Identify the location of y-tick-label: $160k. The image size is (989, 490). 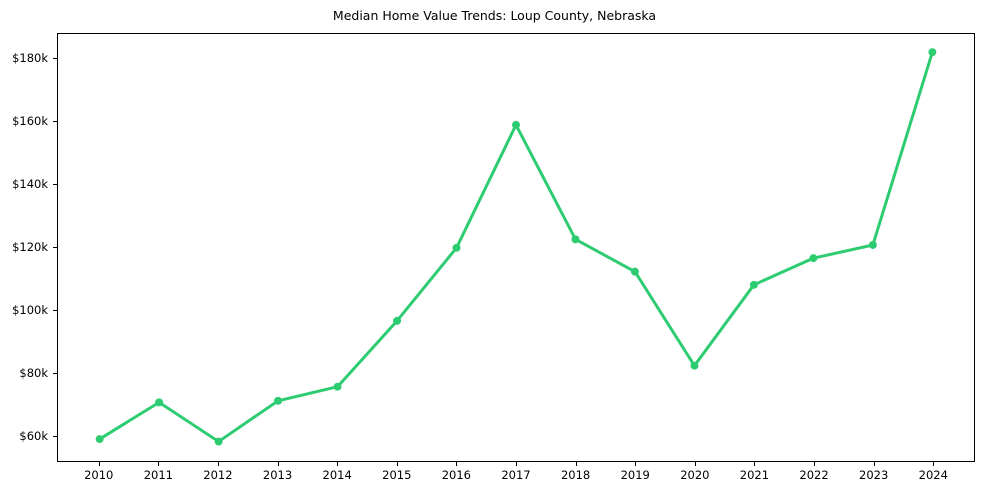
(30, 121).